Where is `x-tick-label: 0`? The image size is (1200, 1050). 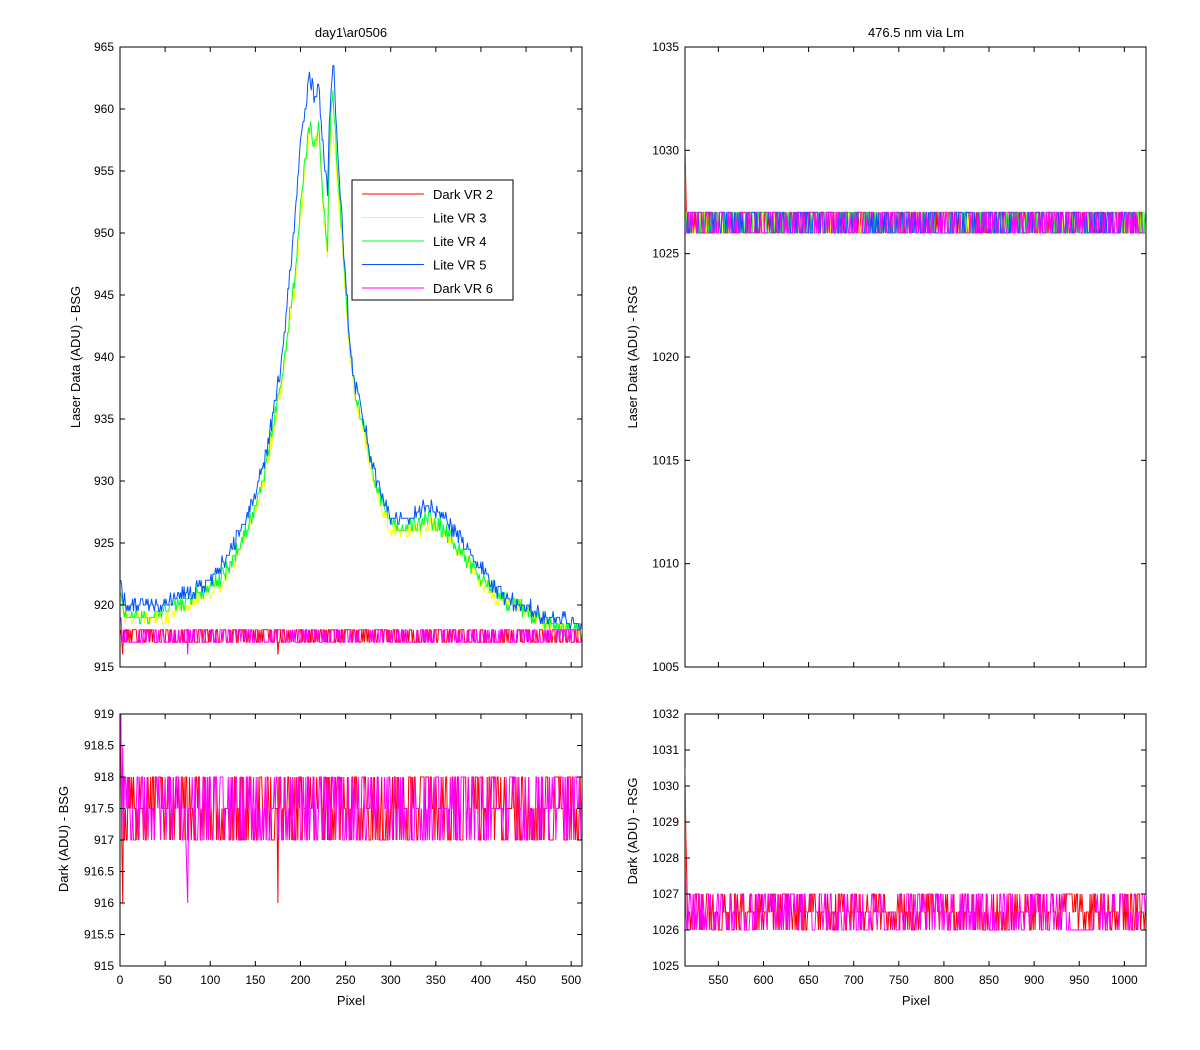 x-tick-label: 0 is located at coordinates (120, 980).